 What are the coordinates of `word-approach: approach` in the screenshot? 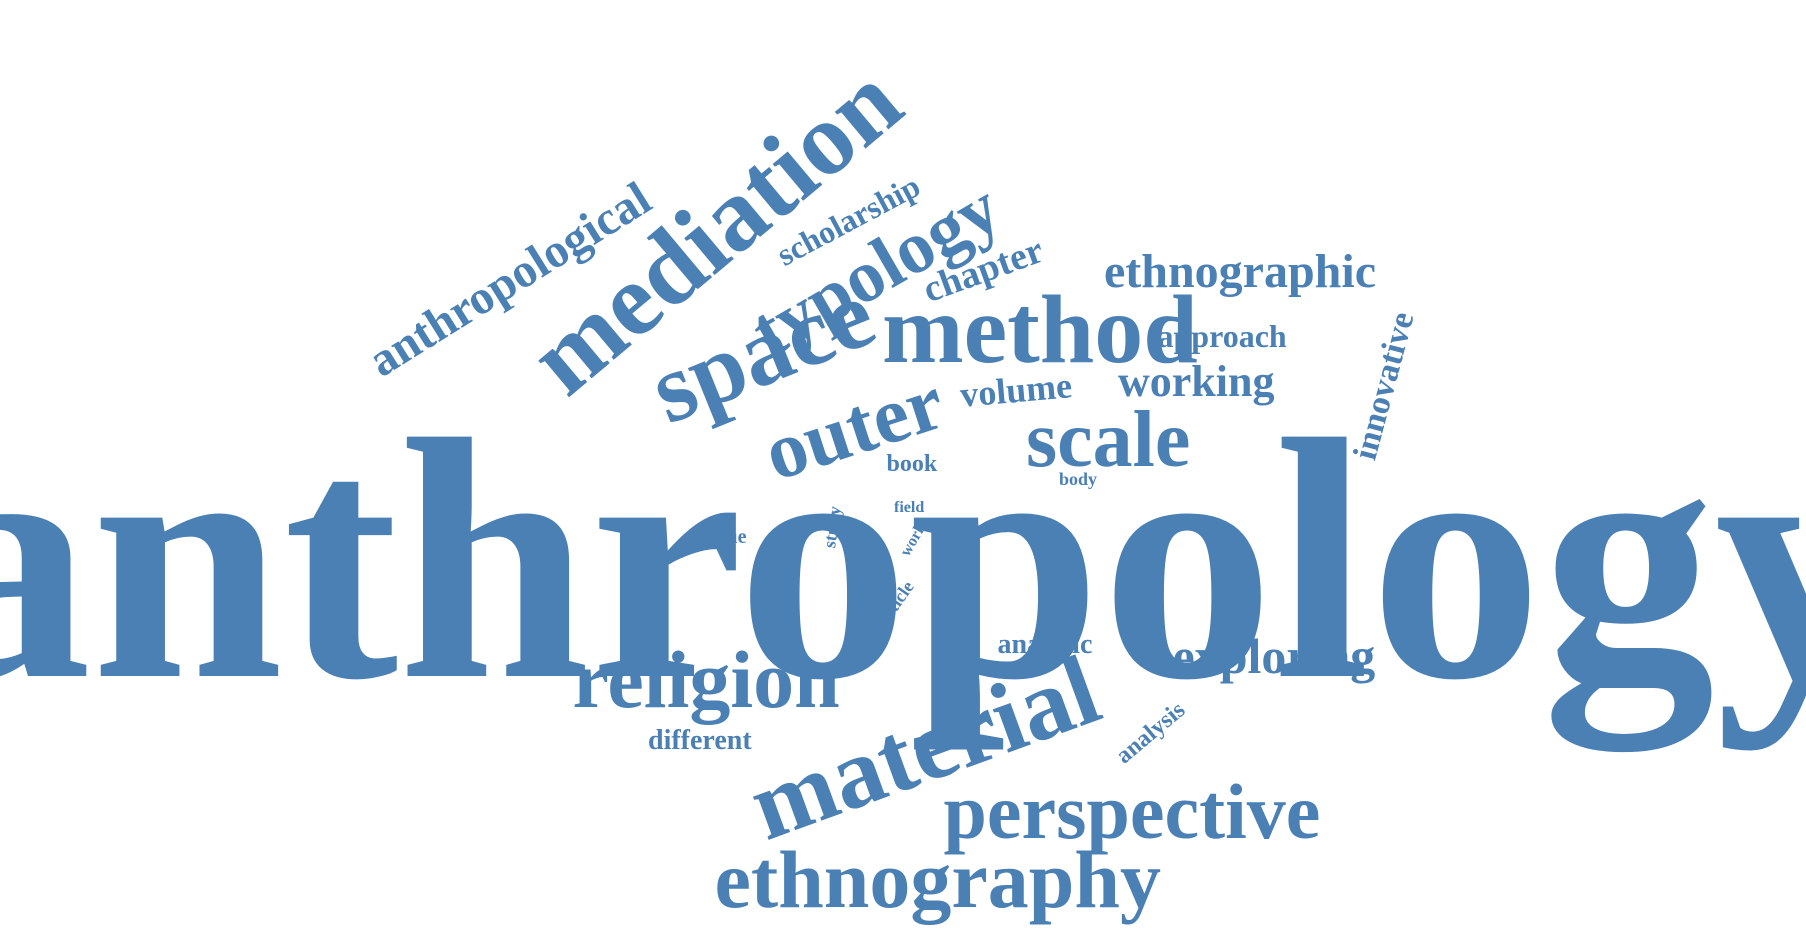 It's located at (1222, 336).